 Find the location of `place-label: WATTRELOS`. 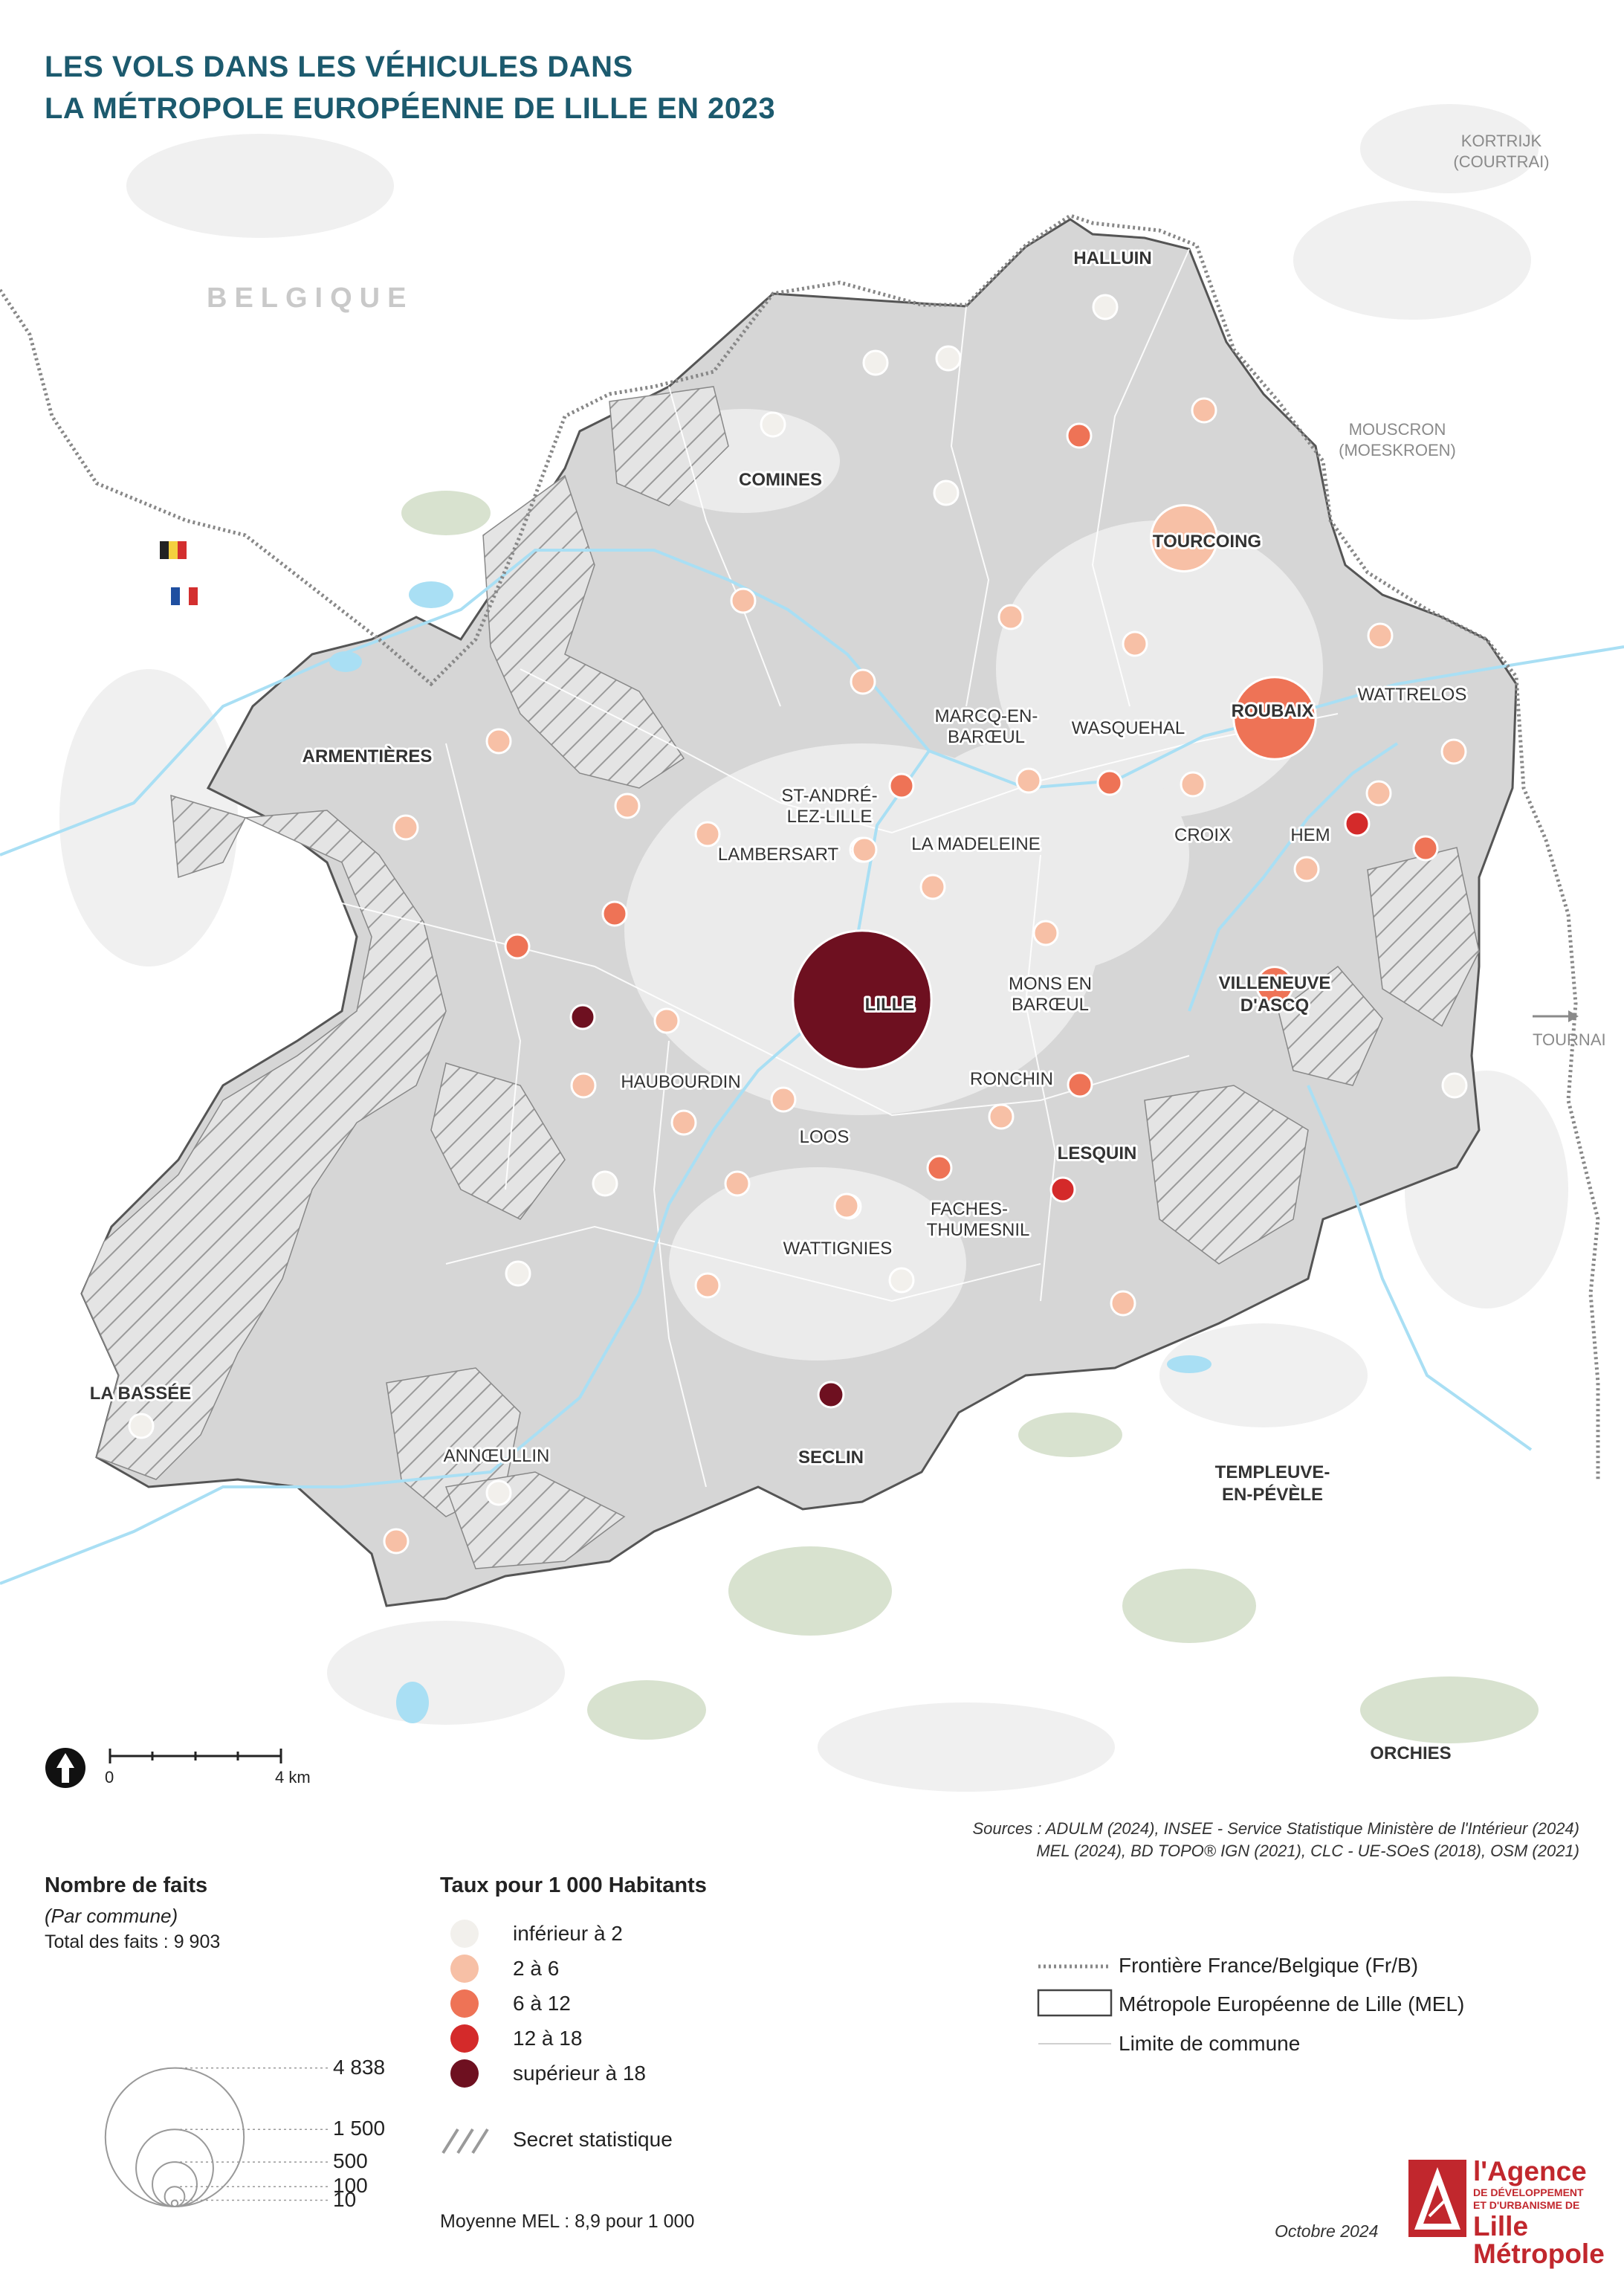

place-label: WATTRELOS is located at coordinates (1413, 695).